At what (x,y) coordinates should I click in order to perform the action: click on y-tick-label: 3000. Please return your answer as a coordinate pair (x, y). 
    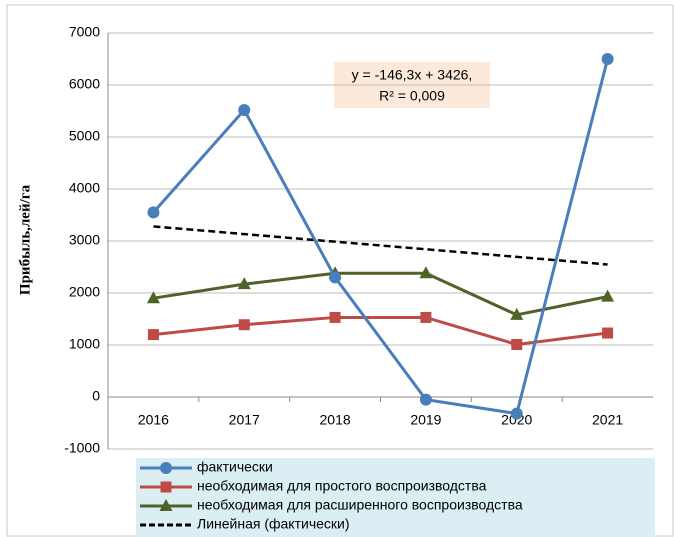
    Looking at the image, I should click on (84, 240).